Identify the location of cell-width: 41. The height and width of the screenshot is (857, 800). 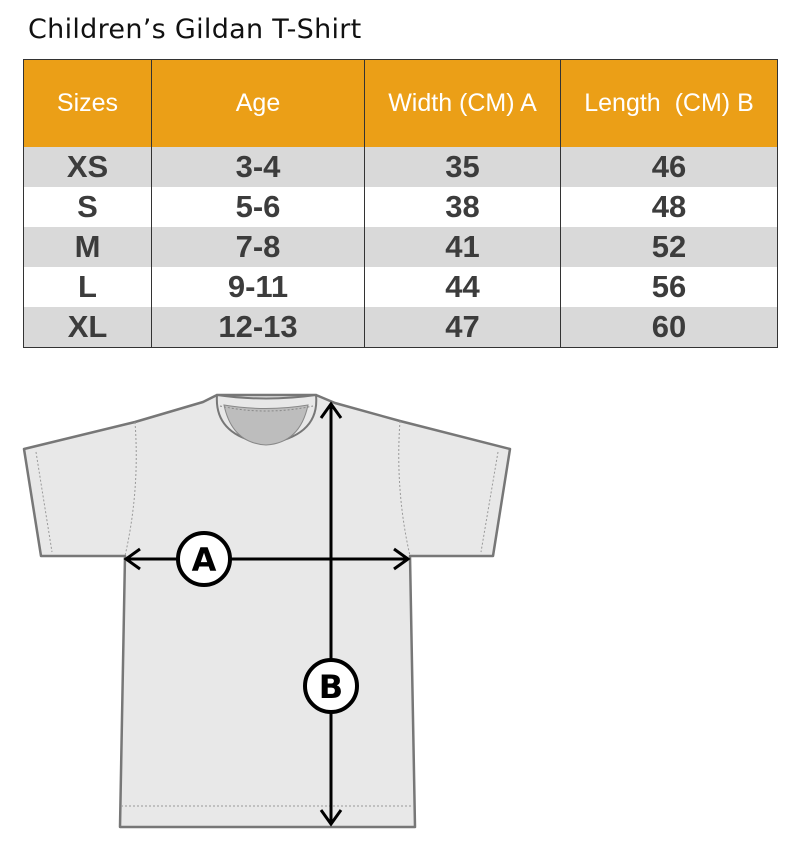
(462, 247).